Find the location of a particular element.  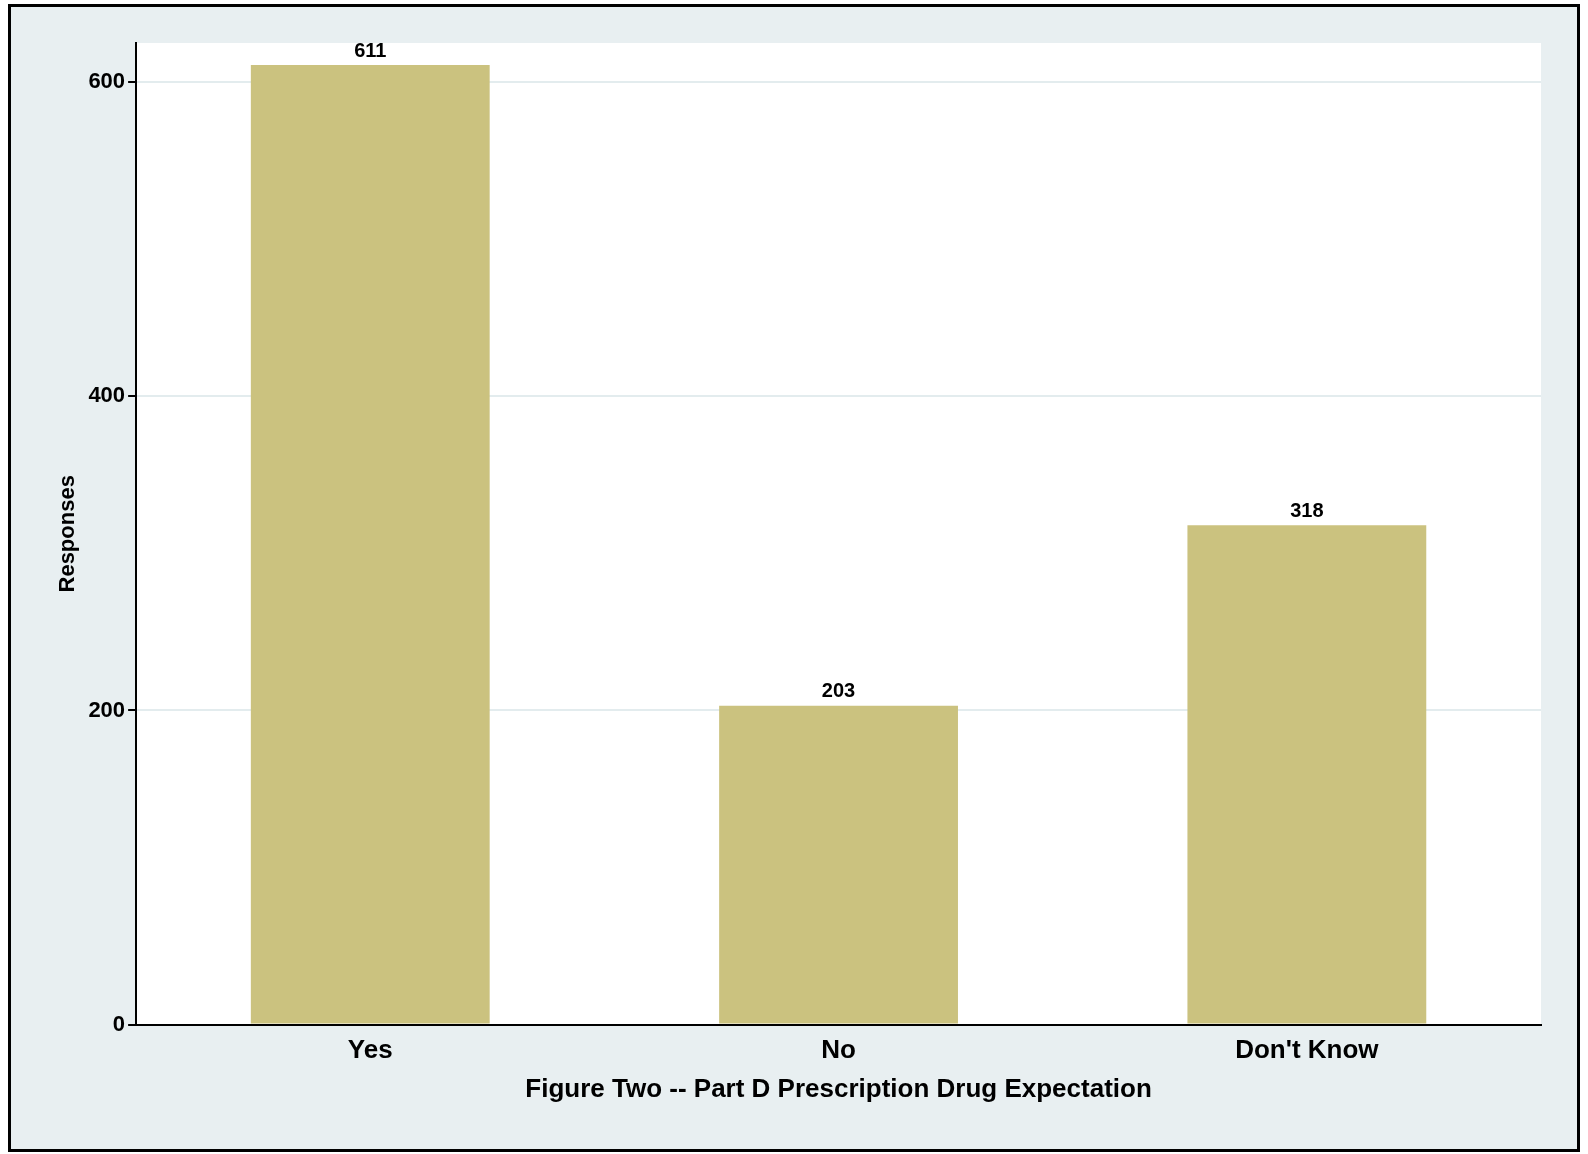

data-label: 611 is located at coordinates (370, 49).